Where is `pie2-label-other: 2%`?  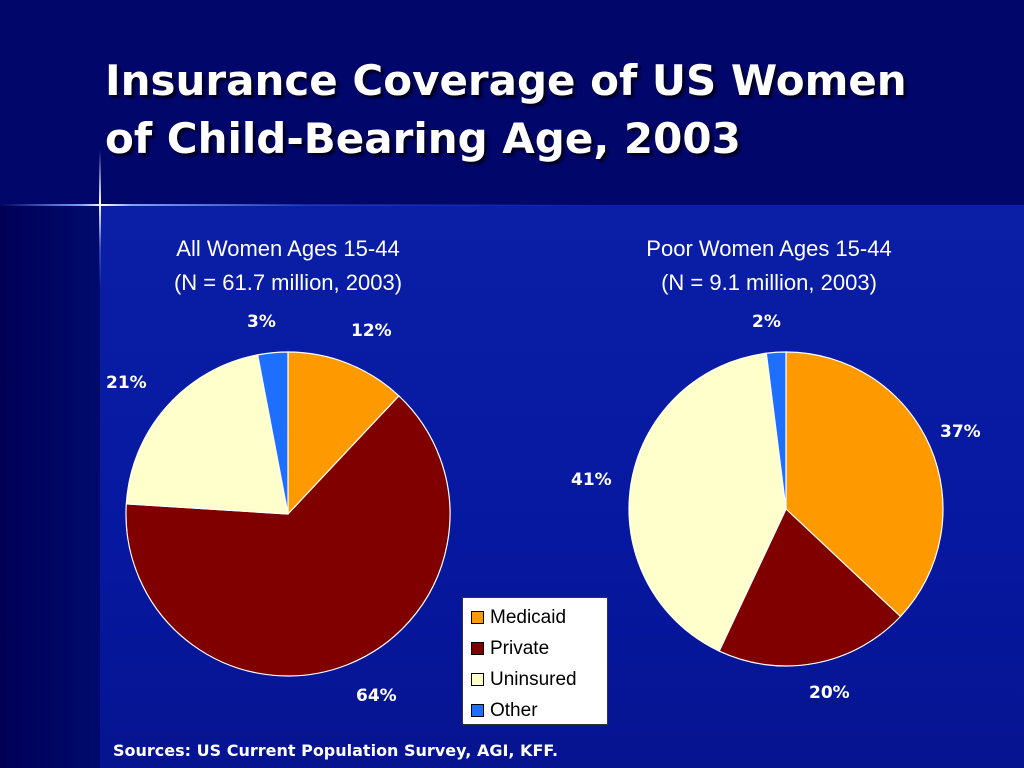 pie2-label-other: 2% is located at coordinates (766, 322).